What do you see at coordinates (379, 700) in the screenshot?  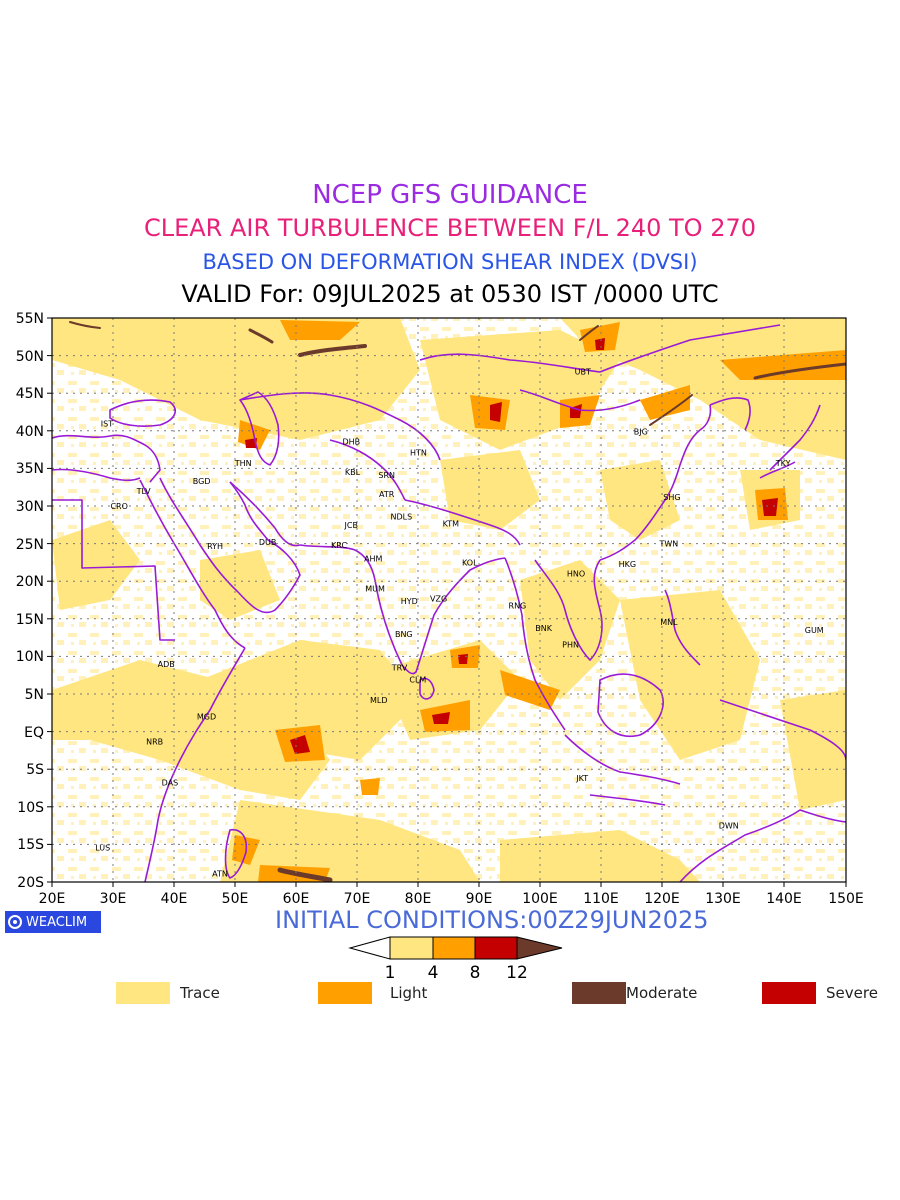 I see `station-label: MLD` at bounding box center [379, 700].